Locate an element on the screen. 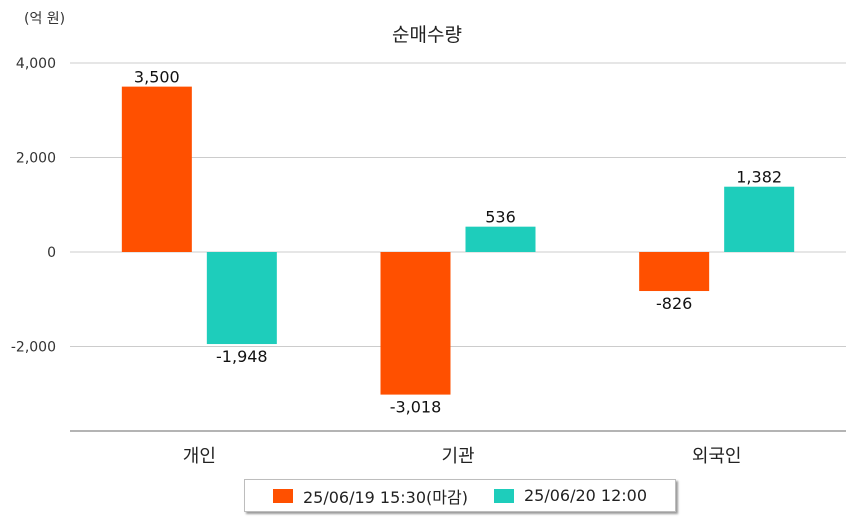 This screenshot has height=520, width=854. unit-label: (억 원) is located at coordinates (45, 19).